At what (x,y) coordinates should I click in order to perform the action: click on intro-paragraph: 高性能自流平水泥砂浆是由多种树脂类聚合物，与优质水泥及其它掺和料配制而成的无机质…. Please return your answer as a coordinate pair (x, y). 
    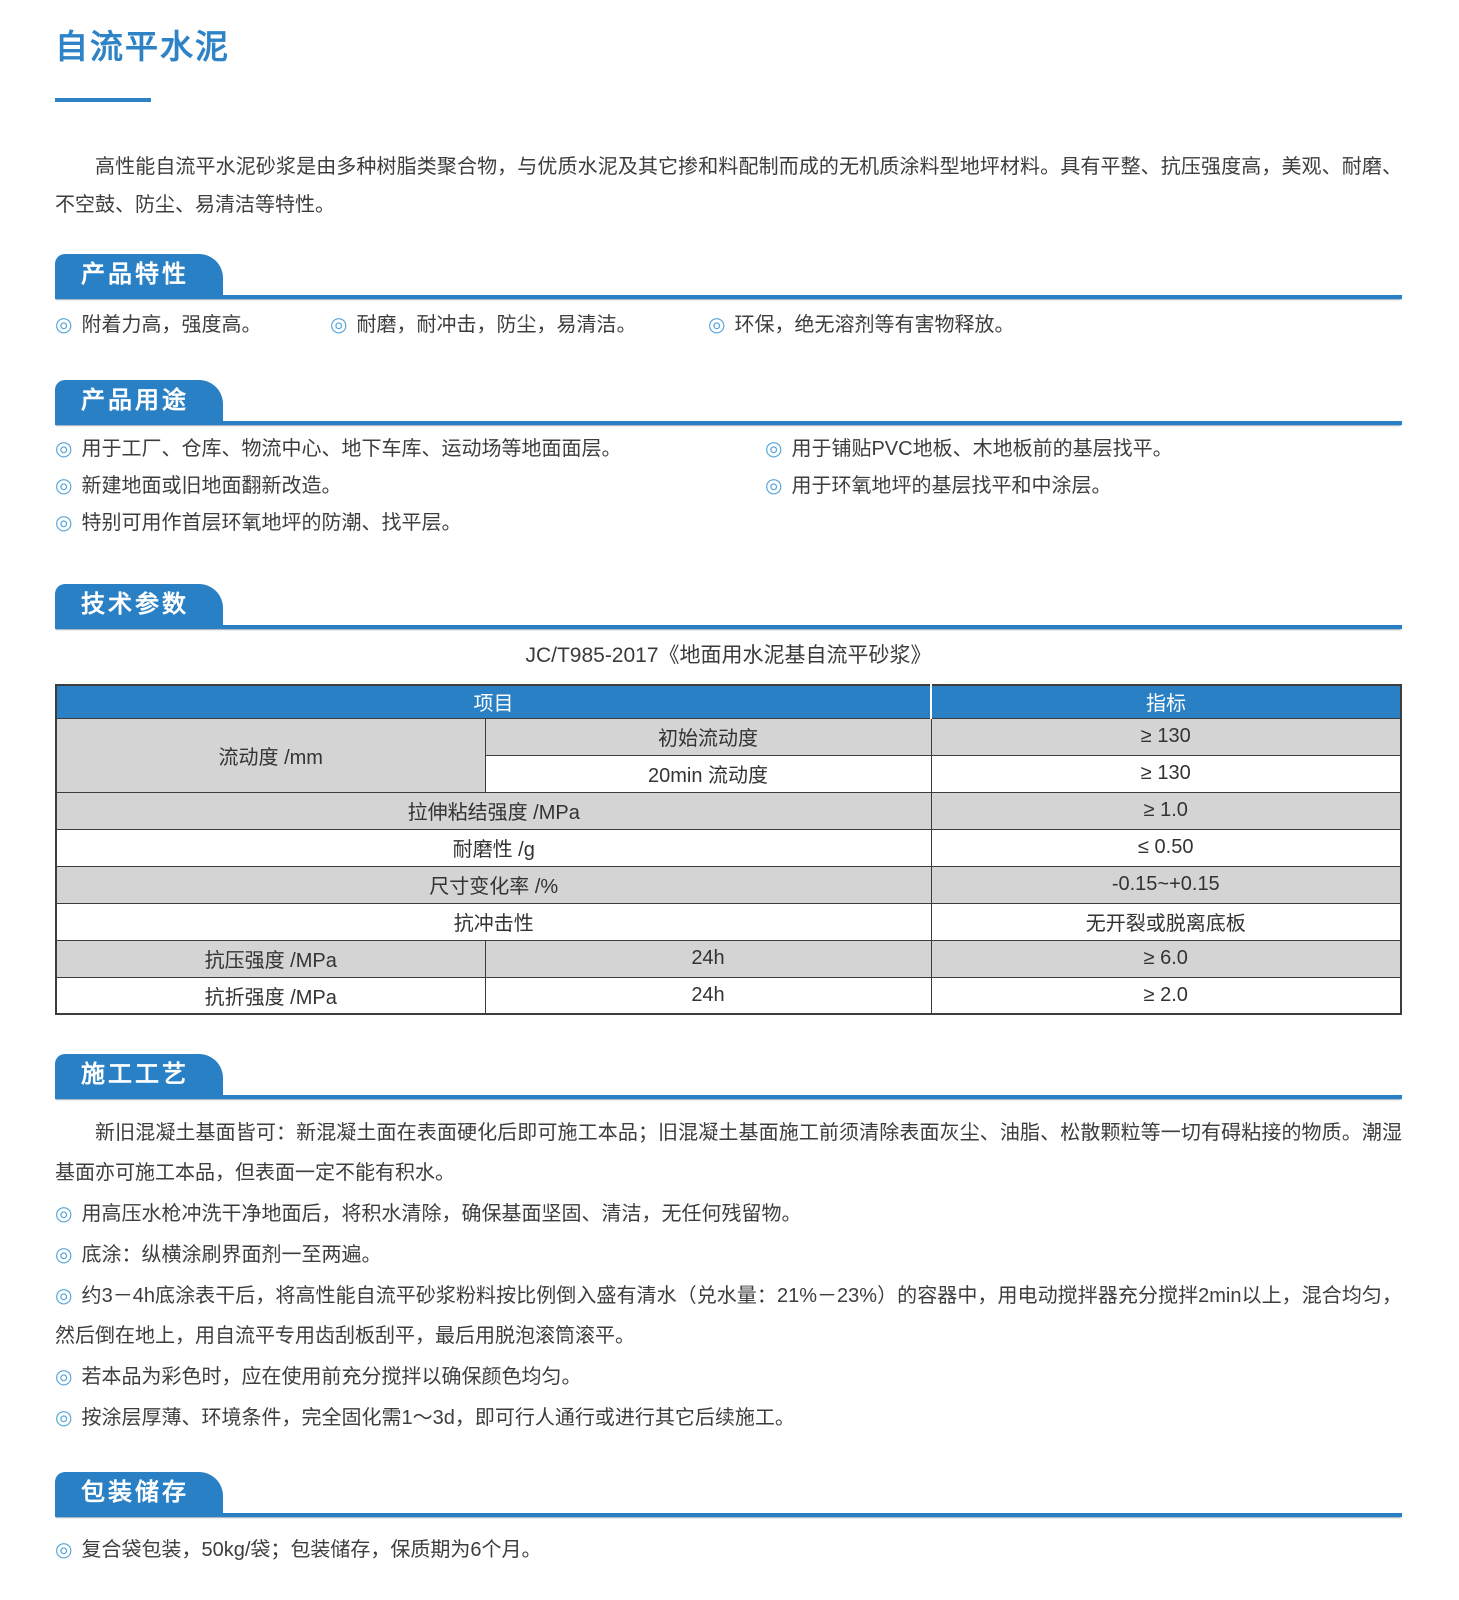
    Looking at the image, I should click on (728, 186).